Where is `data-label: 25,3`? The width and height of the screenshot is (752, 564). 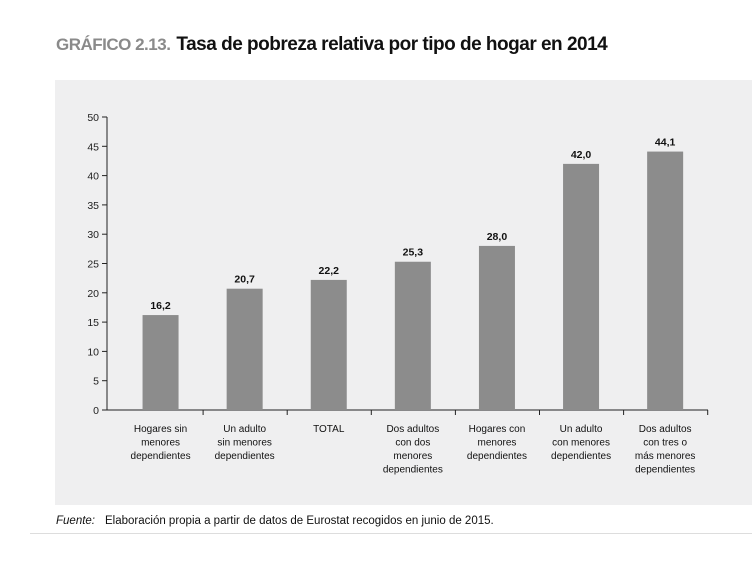
data-label: 25,3 is located at coordinates (413, 253).